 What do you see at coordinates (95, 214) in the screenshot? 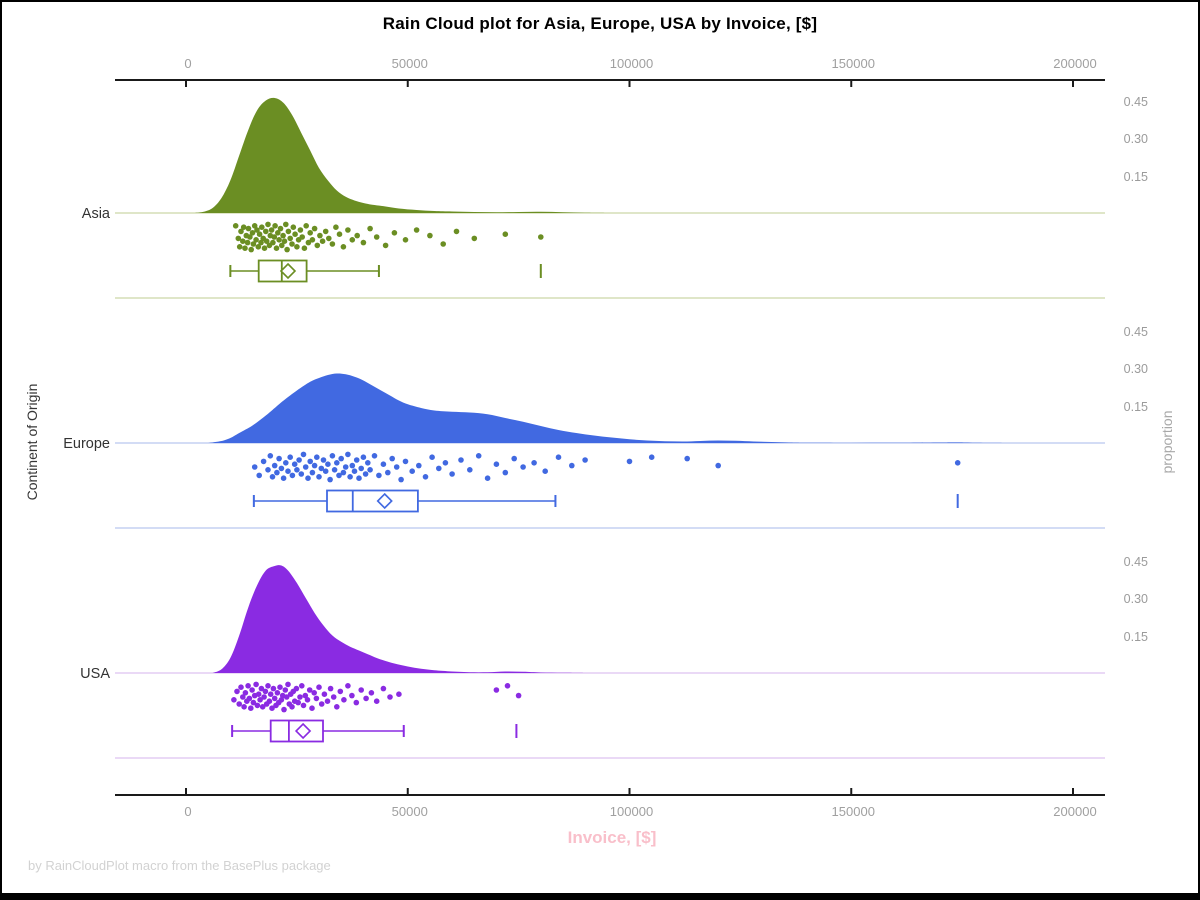
I see `group-label-asia: Asia` at bounding box center [95, 214].